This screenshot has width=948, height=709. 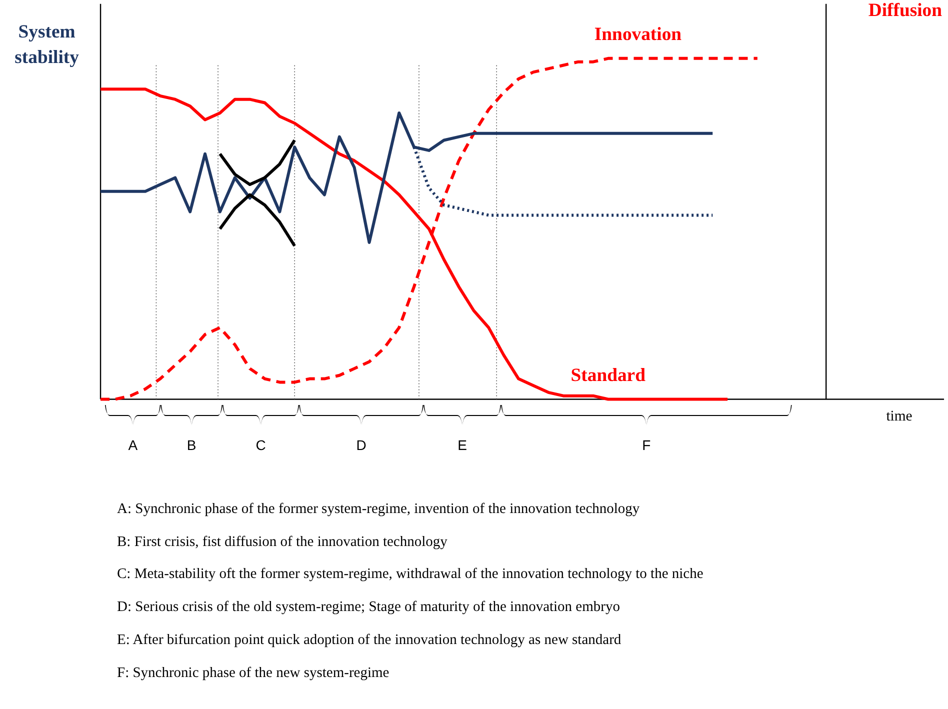 I want to click on text: B, so click(x=191, y=445).